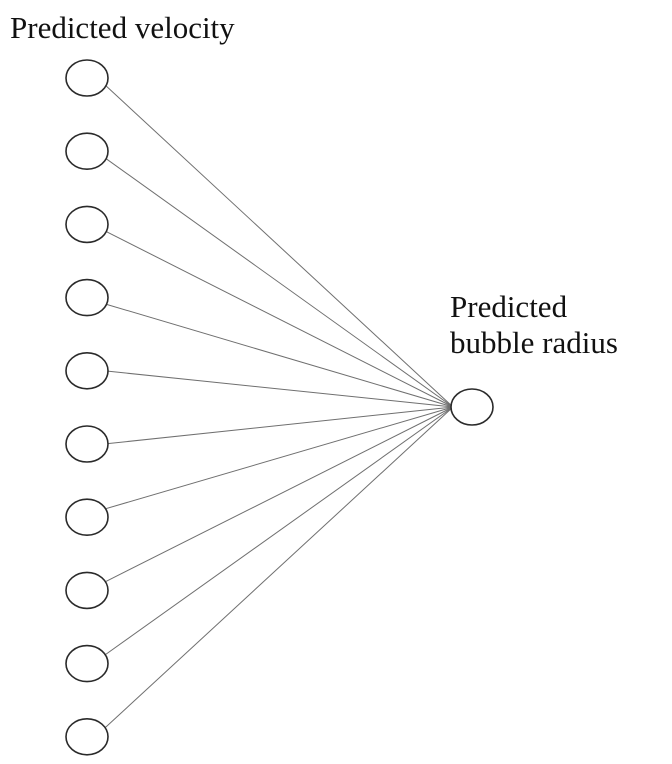 This screenshot has width=672, height=764. I want to click on output-layer-label-line1: Predicted, so click(509, 306).